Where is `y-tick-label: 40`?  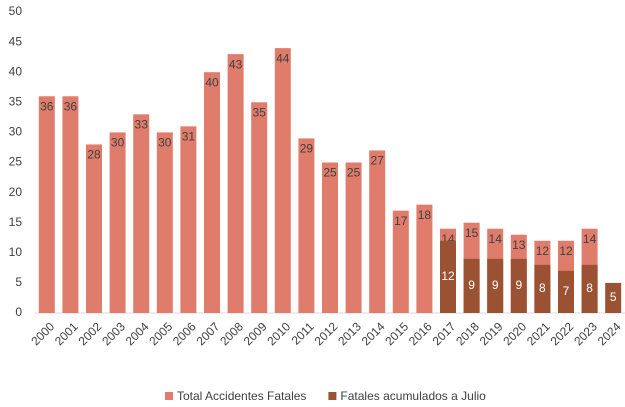
y-tick-label: 40 is located at coordinates (16, 71).